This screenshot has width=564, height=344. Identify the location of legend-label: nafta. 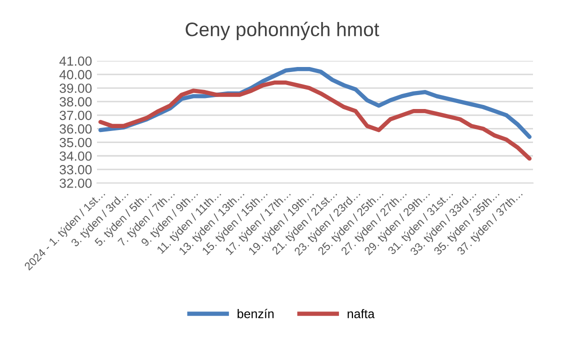
(361, 313).